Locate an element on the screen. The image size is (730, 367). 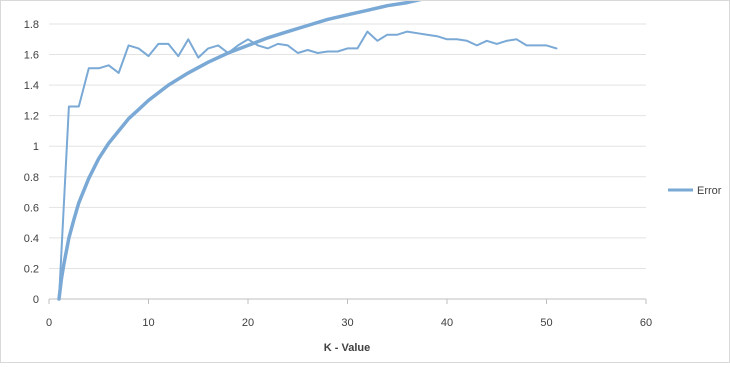
x-tick-labels: 0 10 20 30 40 50 60 is located at coordinates (349, 323).